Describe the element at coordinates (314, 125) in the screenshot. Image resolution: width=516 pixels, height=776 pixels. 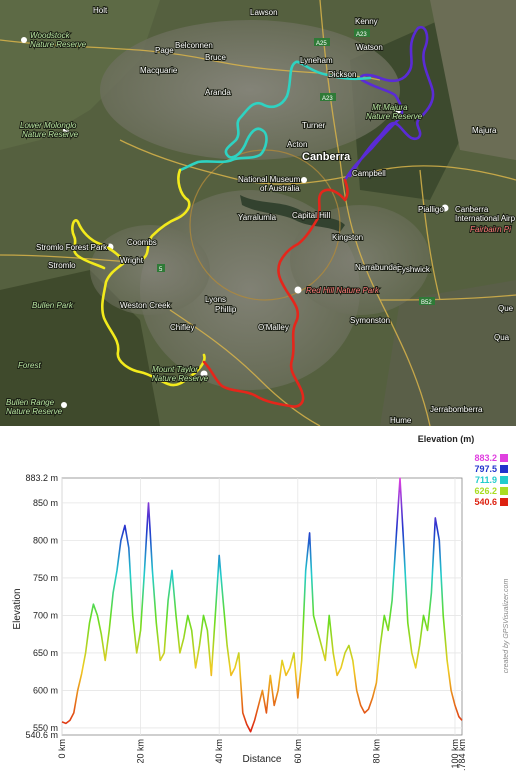
I see `place-turner: Turner` at that location.